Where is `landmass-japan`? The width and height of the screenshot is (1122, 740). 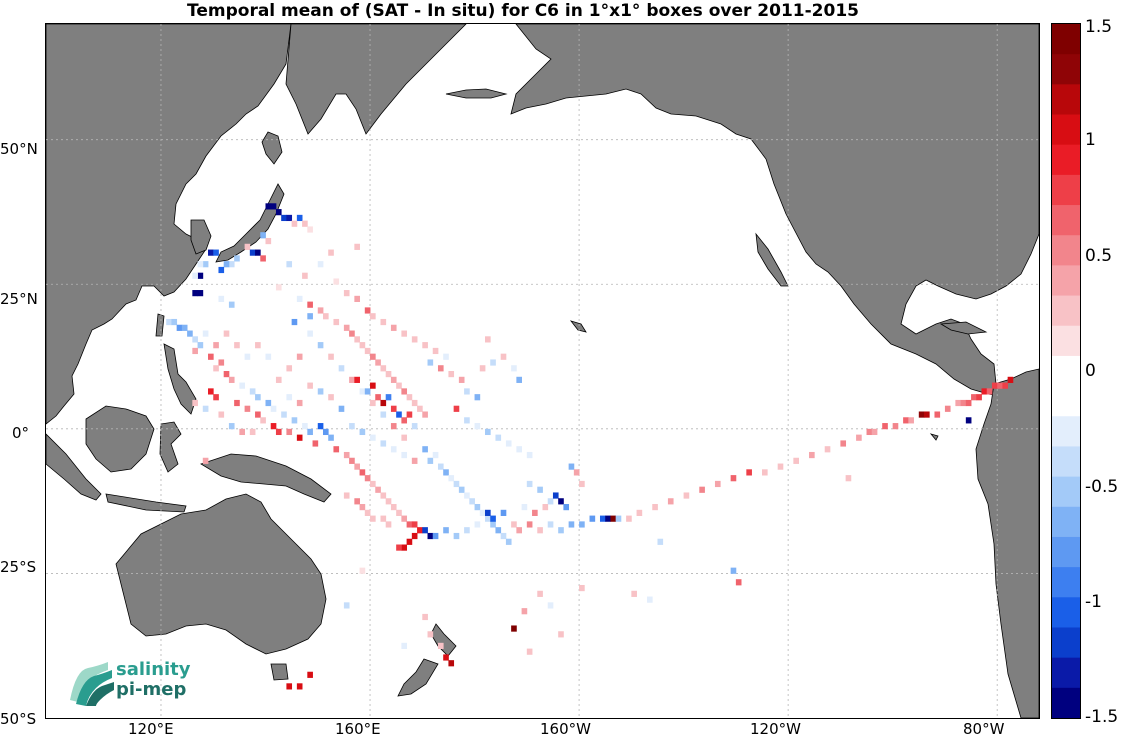 landmass-japan is located at coordinates (250, 223).